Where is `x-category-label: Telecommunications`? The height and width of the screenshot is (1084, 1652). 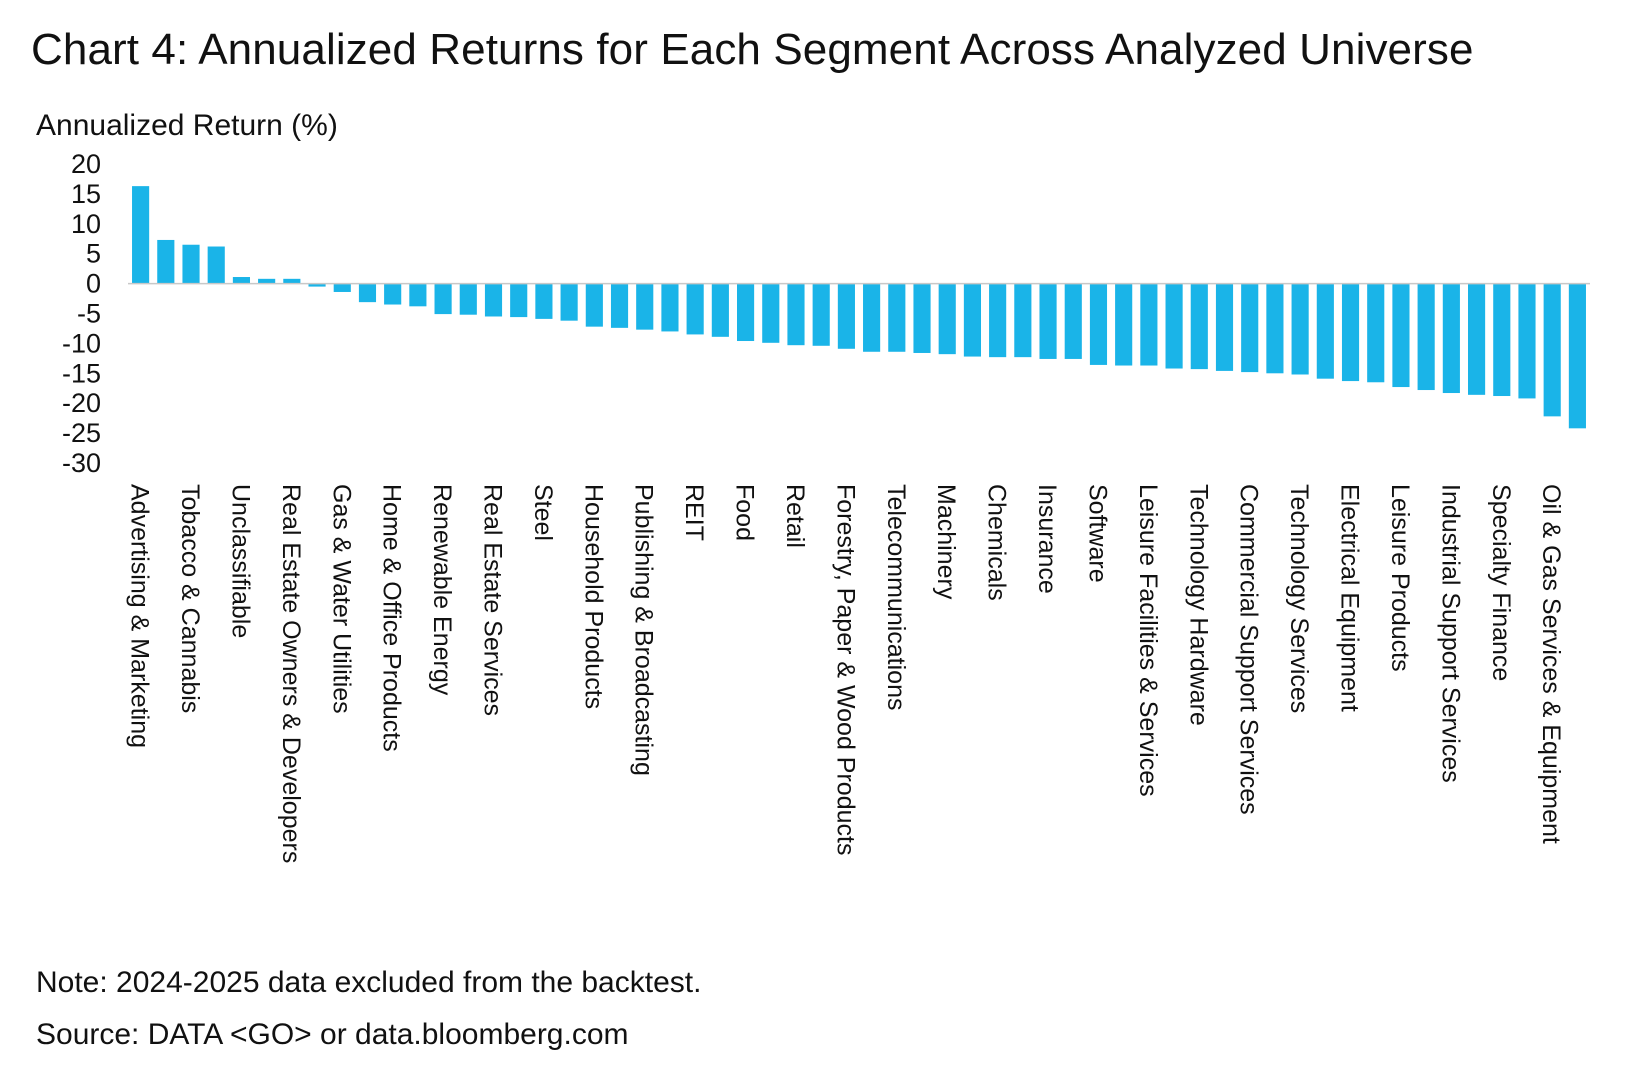 x-category-label: Telecommunications is located at coordinates (896, 597).